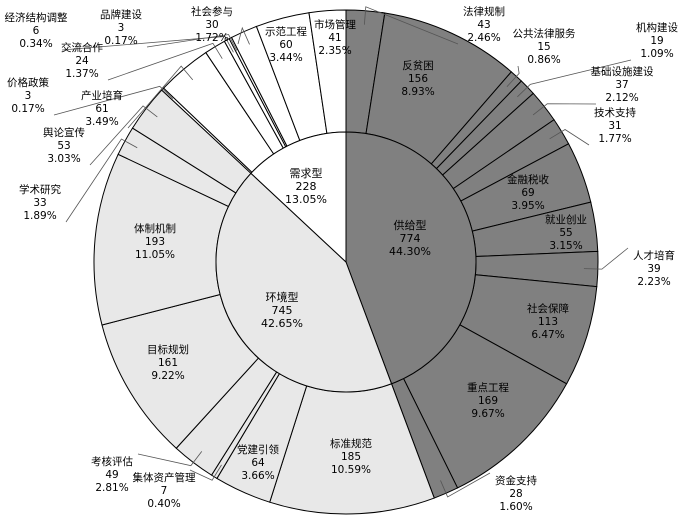  What do you see at coordinates (102, 108) in the screenshot?
I see `outer-label-产业培育: 产业培育 61 3.49%` at bounding box center [102, 108].